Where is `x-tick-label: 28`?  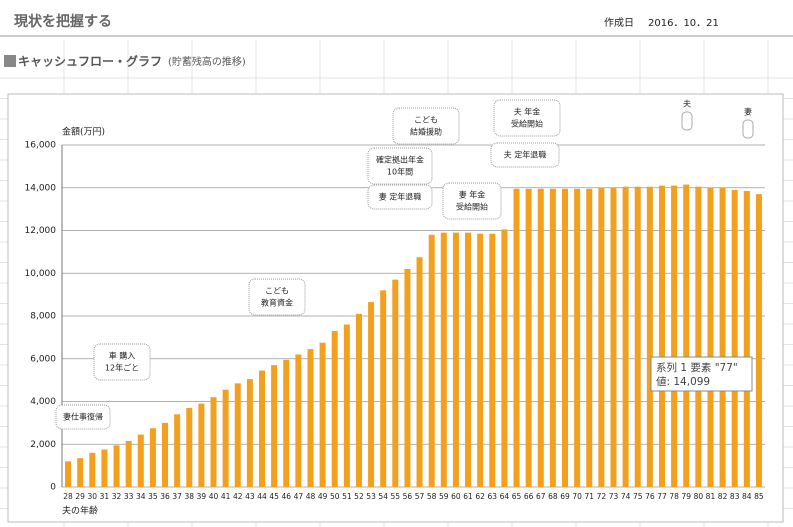 x-tick-label: 28 is located at coordinates (68, 496).